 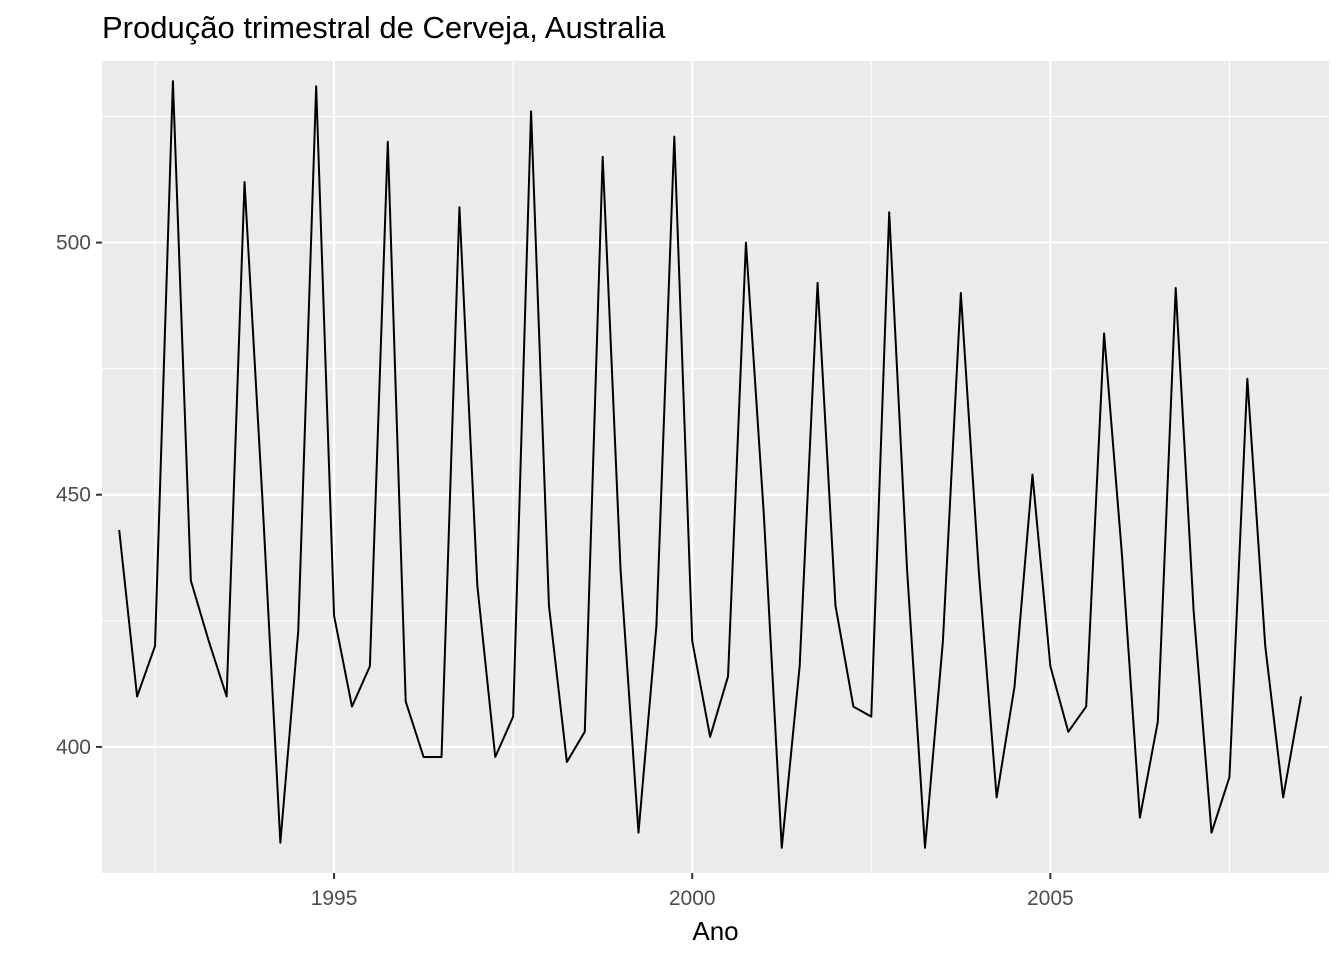 I want to click on y-axis-tick-labels: 400 450 500, so click(x=73, y=495).